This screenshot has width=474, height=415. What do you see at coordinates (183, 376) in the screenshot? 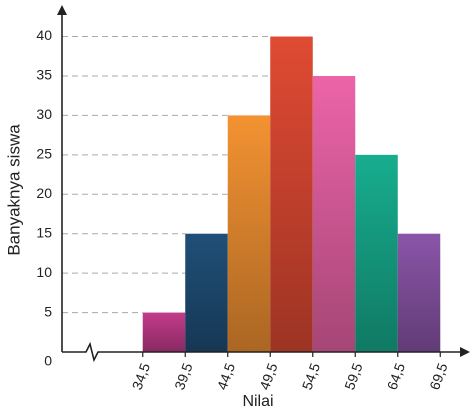
I see `x-tick-label: 39,5` at bounding box center [183, 376].